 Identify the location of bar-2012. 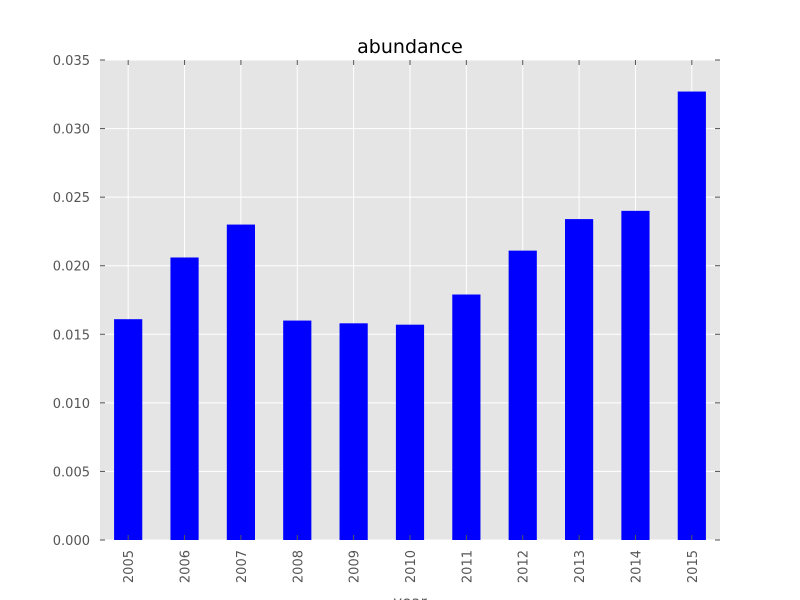
(522, 395).